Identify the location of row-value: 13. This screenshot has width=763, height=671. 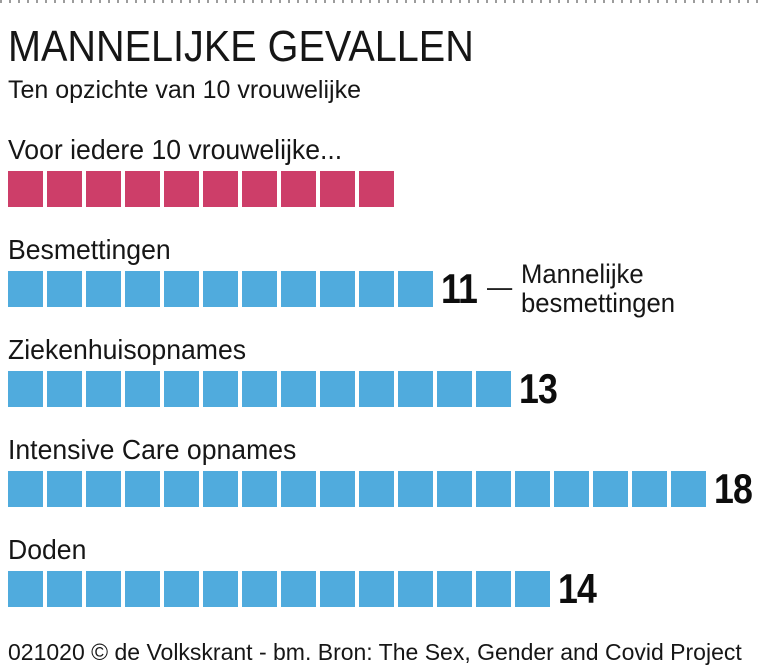
(538, 388).